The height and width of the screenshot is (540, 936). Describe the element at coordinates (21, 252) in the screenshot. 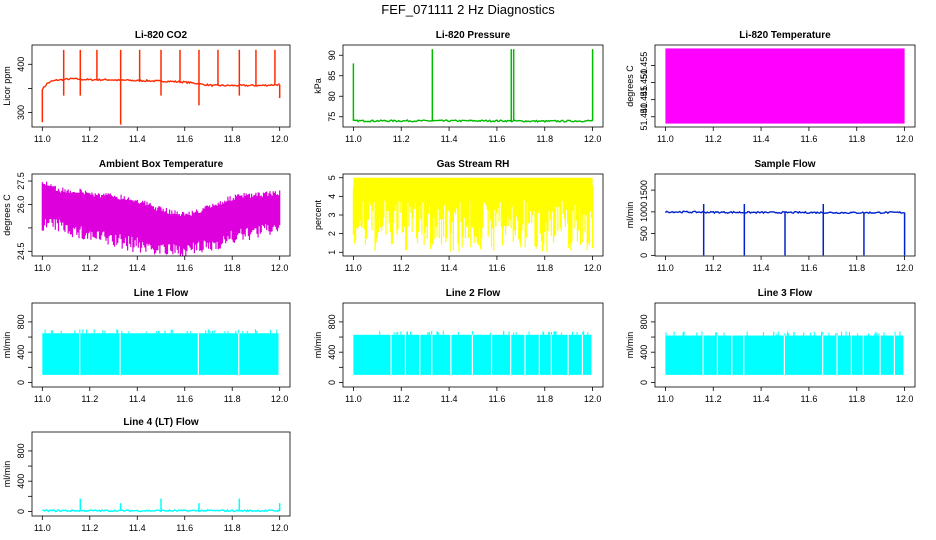

I see `y-tick-label: 24.5` at that location.